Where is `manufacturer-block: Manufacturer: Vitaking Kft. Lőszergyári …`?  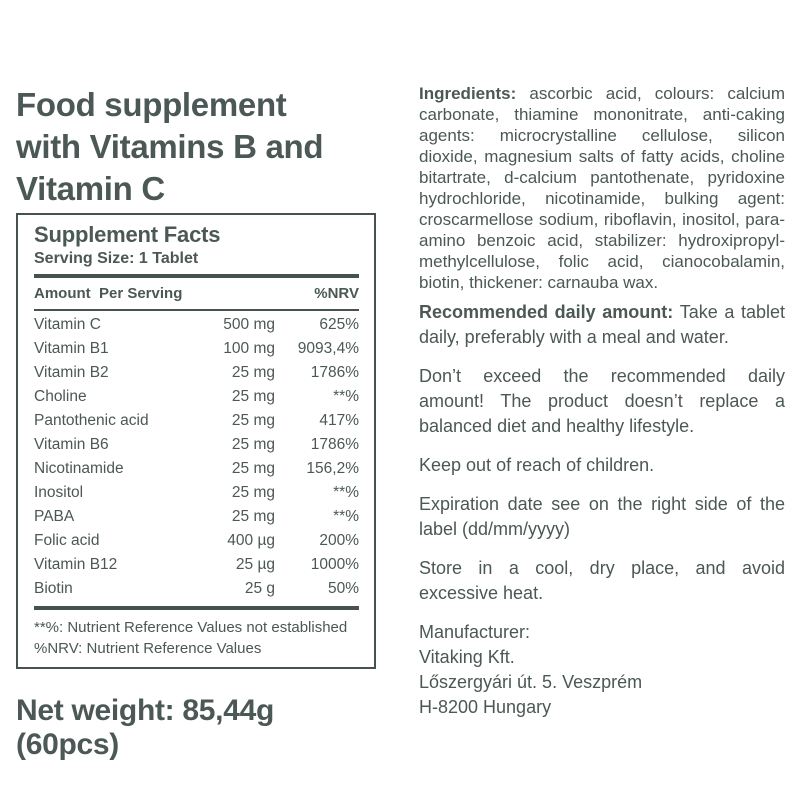
manufacturer-block: Manufacturer: Vitaking Kft. Lőszergyári … is located at coordinates (531, 669).